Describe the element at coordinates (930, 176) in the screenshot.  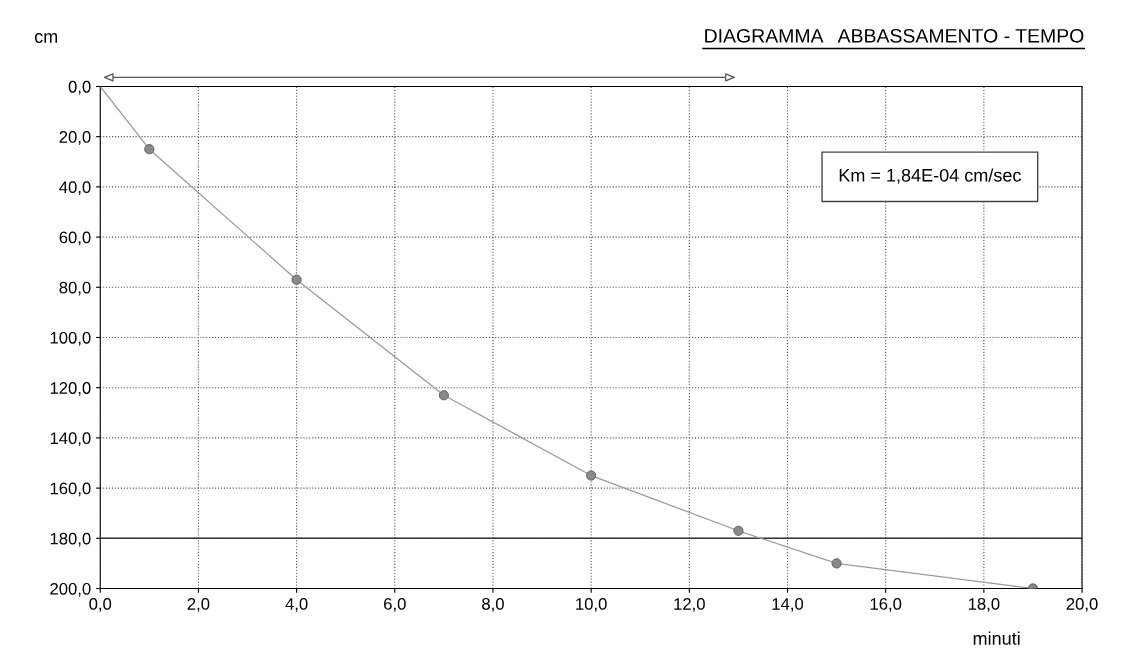
I see `annotation: Km = 1,84E-04 cm/sec` at that location.